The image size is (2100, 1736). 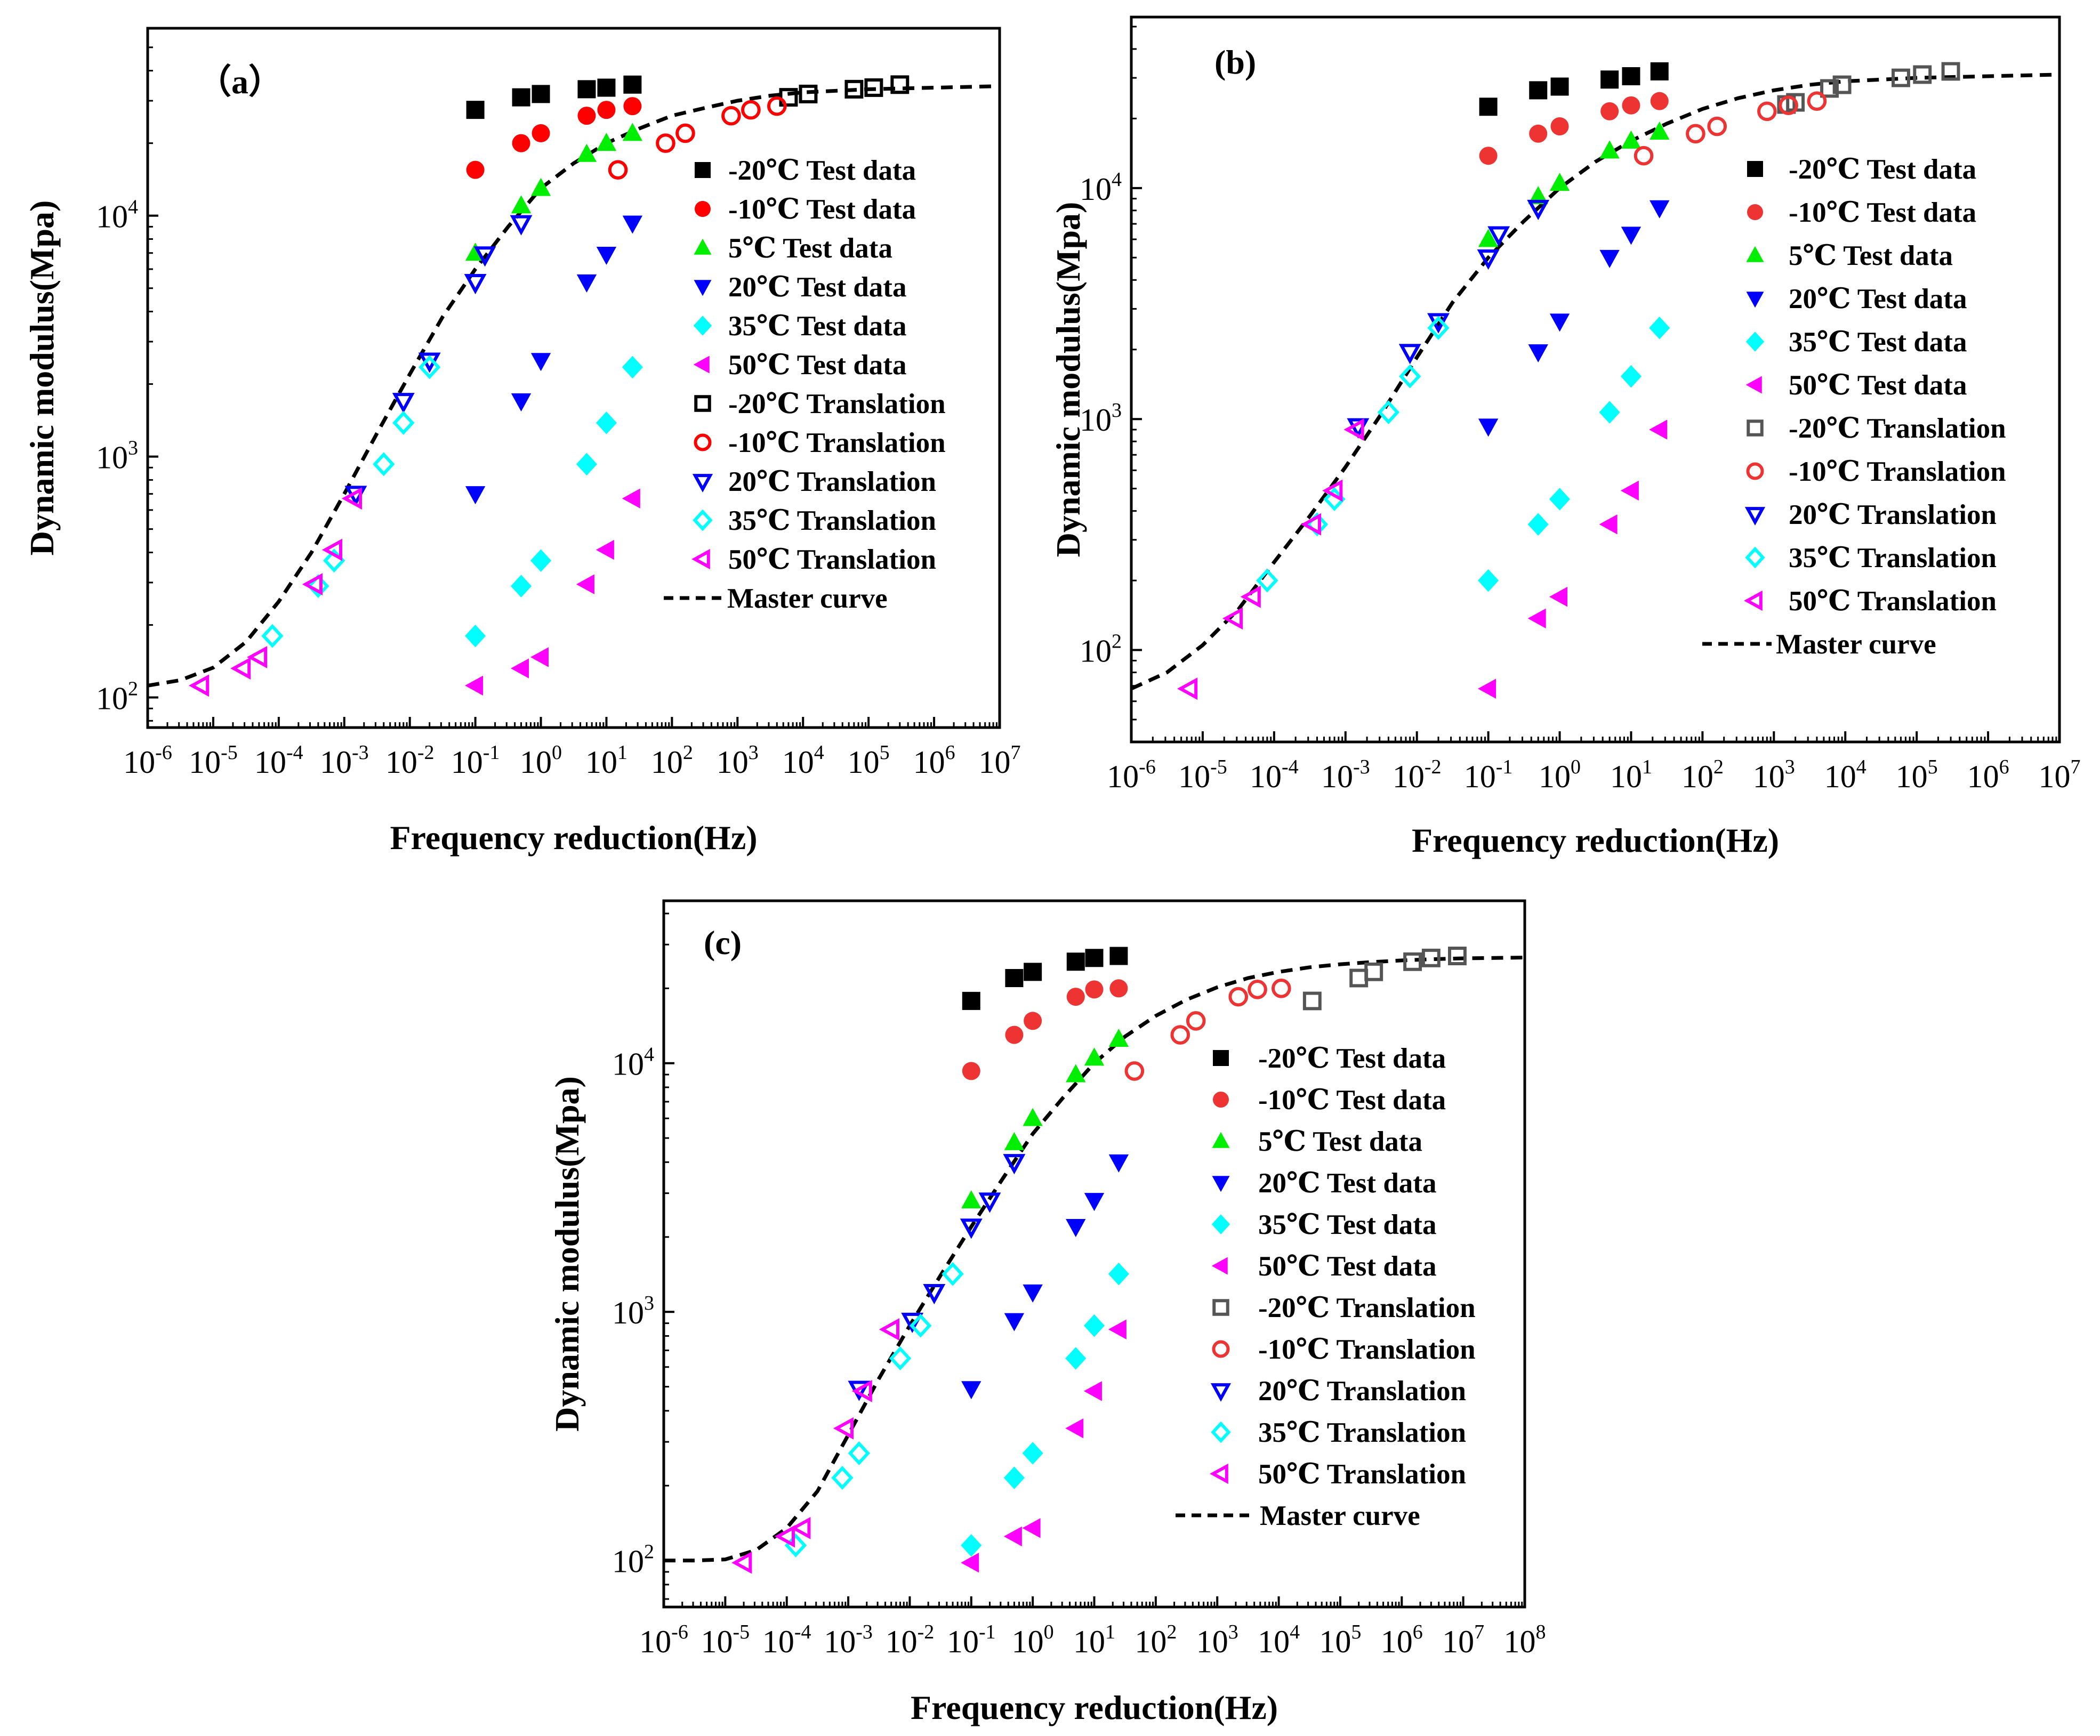 What do you see at coordinates (541, 760) in the screenshot?
I see `x-tick-label: 10⁰` at bounding box center [541, 760].